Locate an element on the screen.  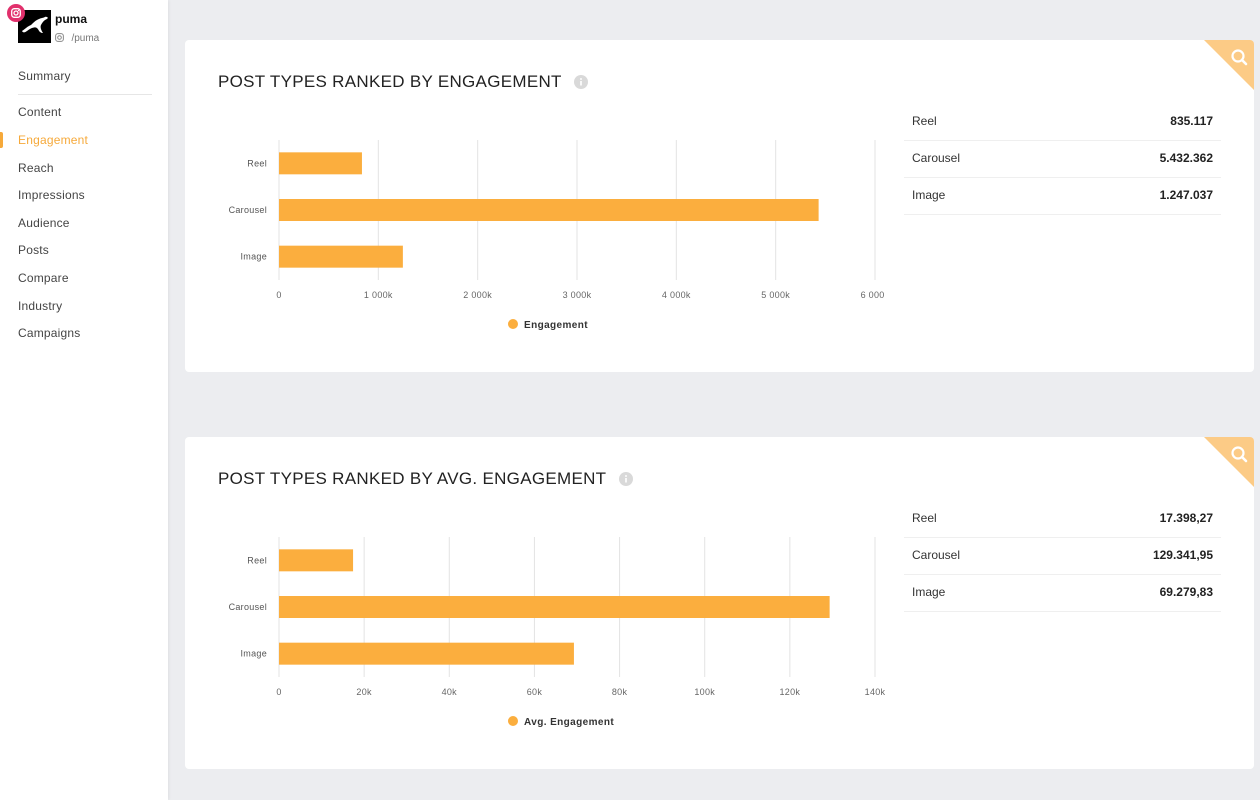
puma-logo-icon is located at coordinates (35, 24).